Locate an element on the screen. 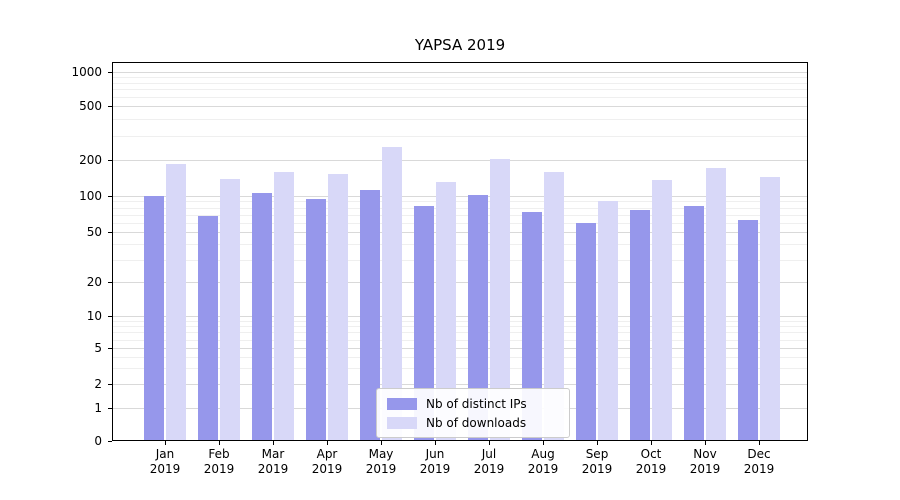 The width and height of the screenshot is (900, 500). x-tick-month: May is located at coordinates (381, 454).